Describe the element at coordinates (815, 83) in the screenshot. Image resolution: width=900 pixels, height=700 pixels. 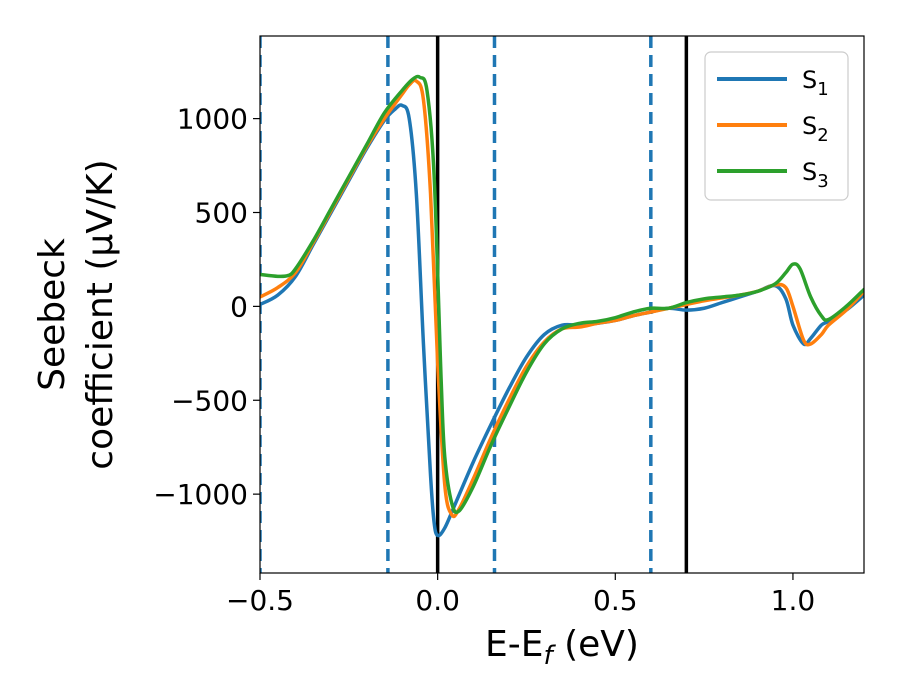
I see `legend-label-s1: S1` at that location.